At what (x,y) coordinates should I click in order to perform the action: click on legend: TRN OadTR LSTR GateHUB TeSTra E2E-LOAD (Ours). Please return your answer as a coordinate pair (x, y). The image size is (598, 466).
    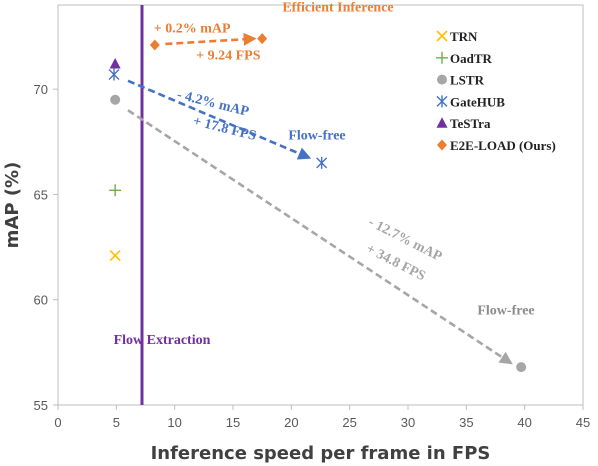
    Looking at the image, I should click on (496, 91).